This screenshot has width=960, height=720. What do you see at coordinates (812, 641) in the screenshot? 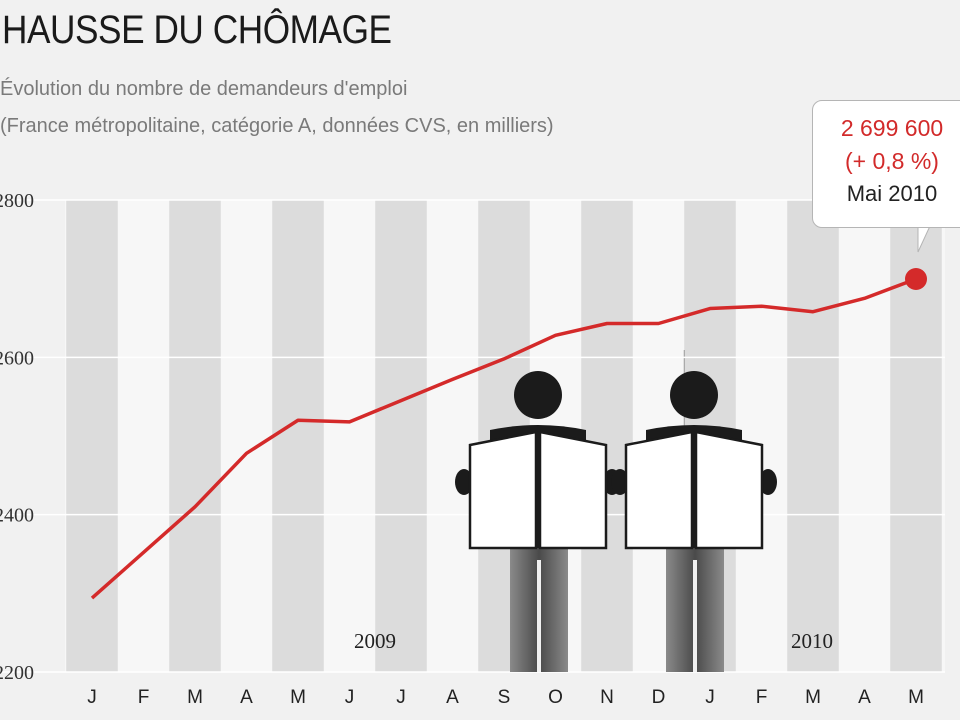
I see `year-label: 2010` at bounding box center [812, 641].